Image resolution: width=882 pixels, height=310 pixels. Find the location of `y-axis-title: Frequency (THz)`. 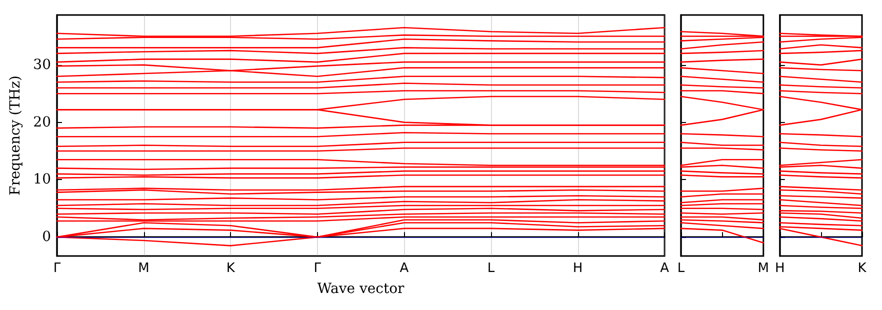

y-axis-title: Frequency (THz) is located at coordinates (15, 135).